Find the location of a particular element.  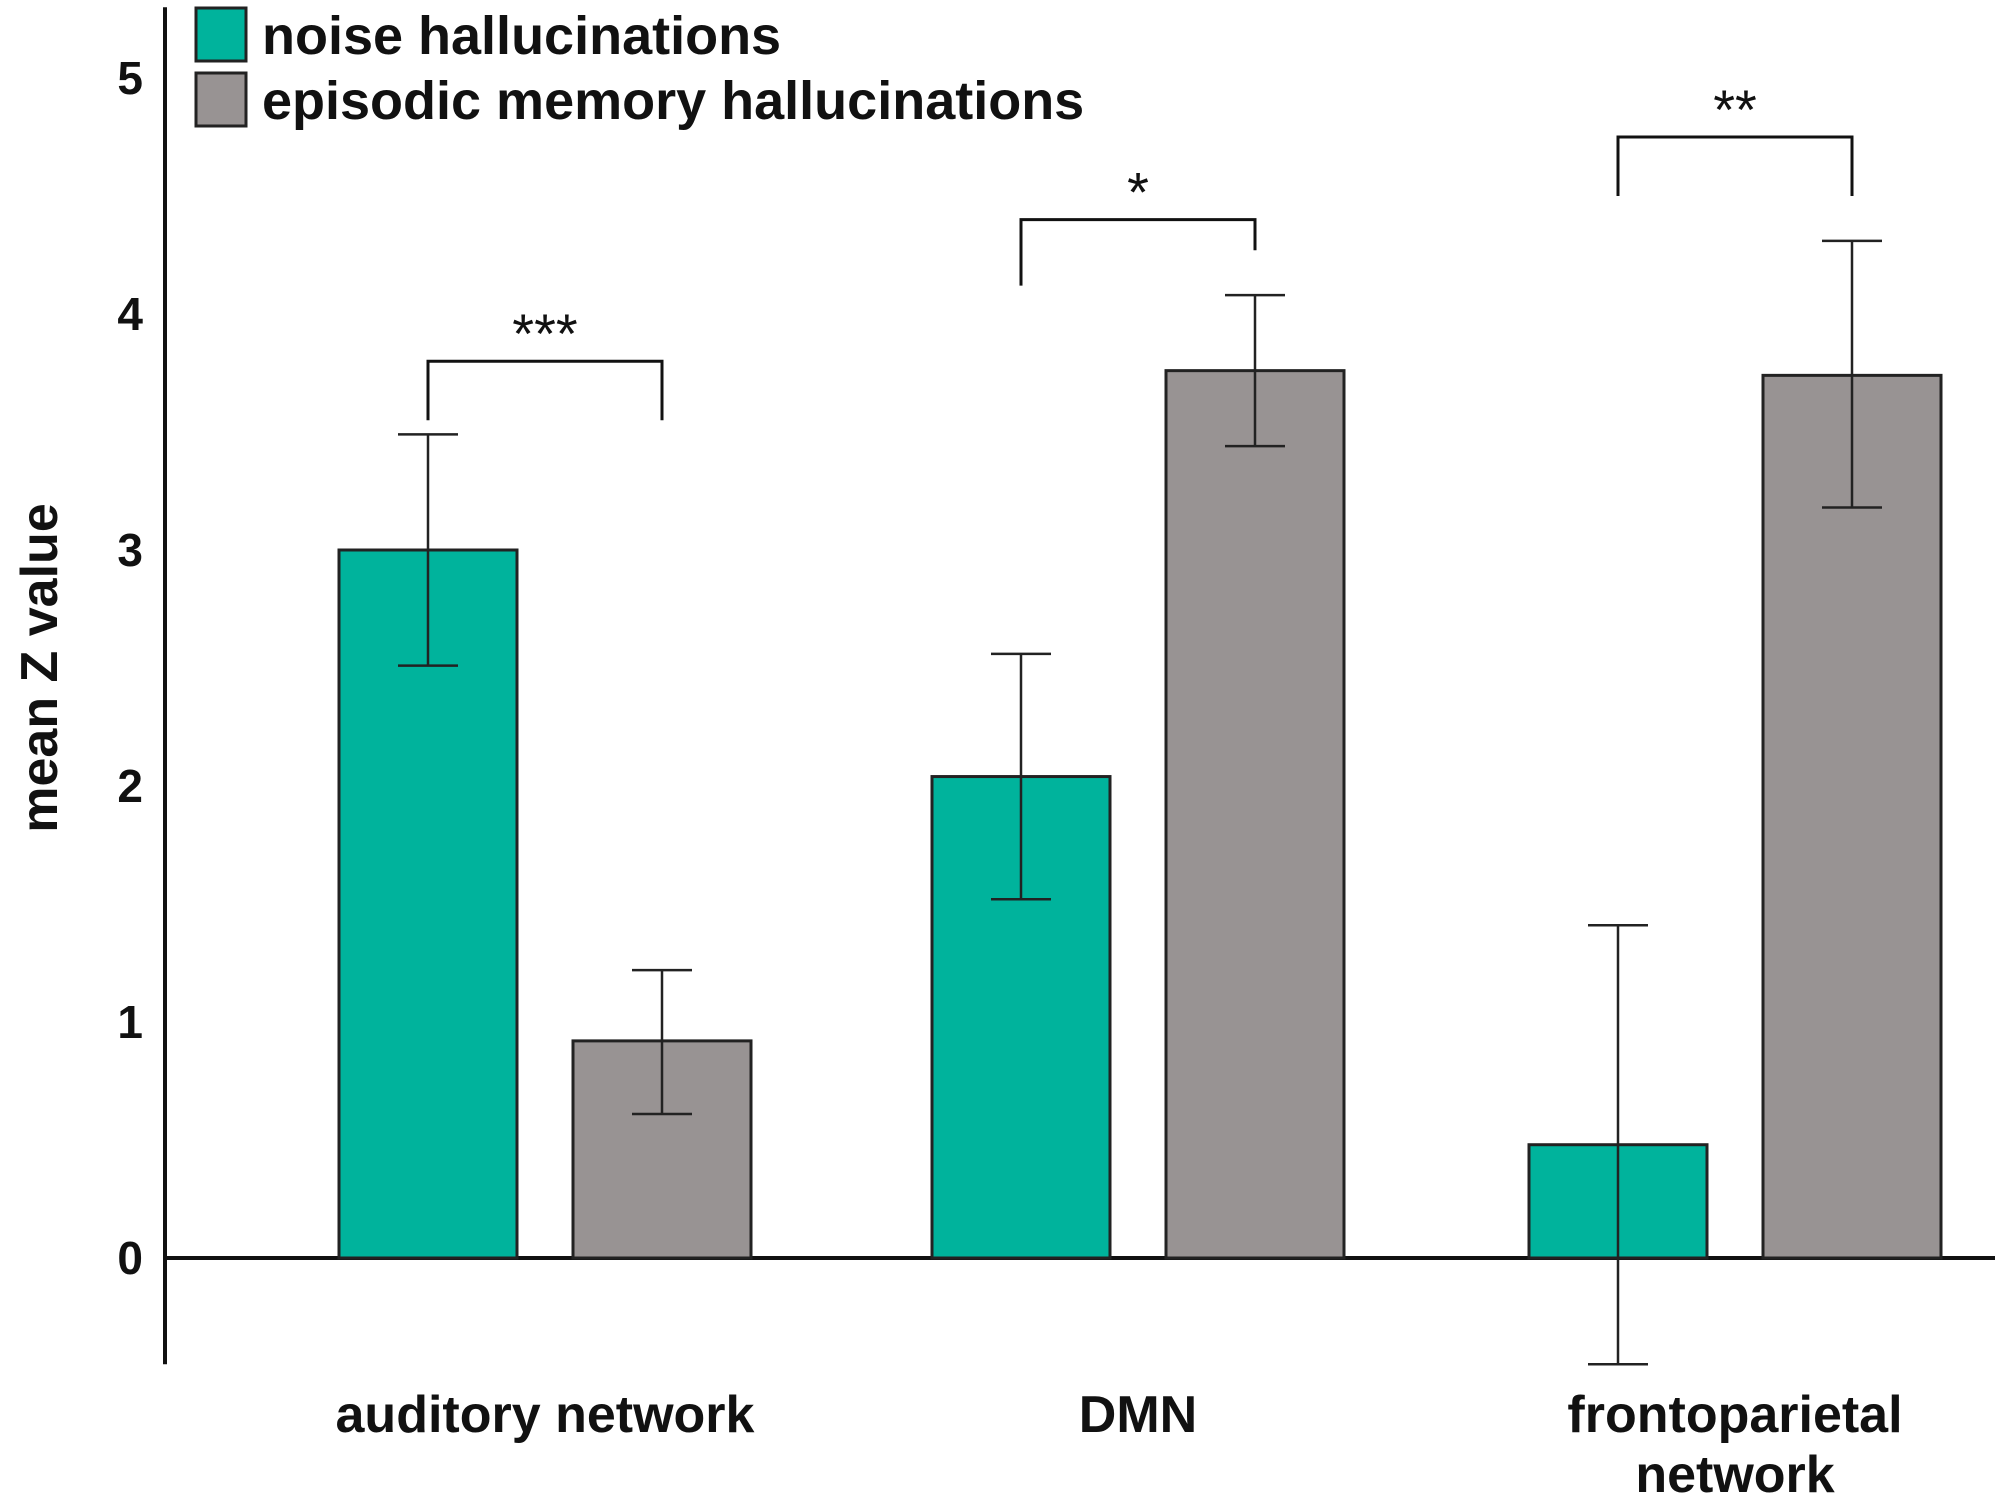

y-tick-label: 0 is located at coordinates (130, 1258).